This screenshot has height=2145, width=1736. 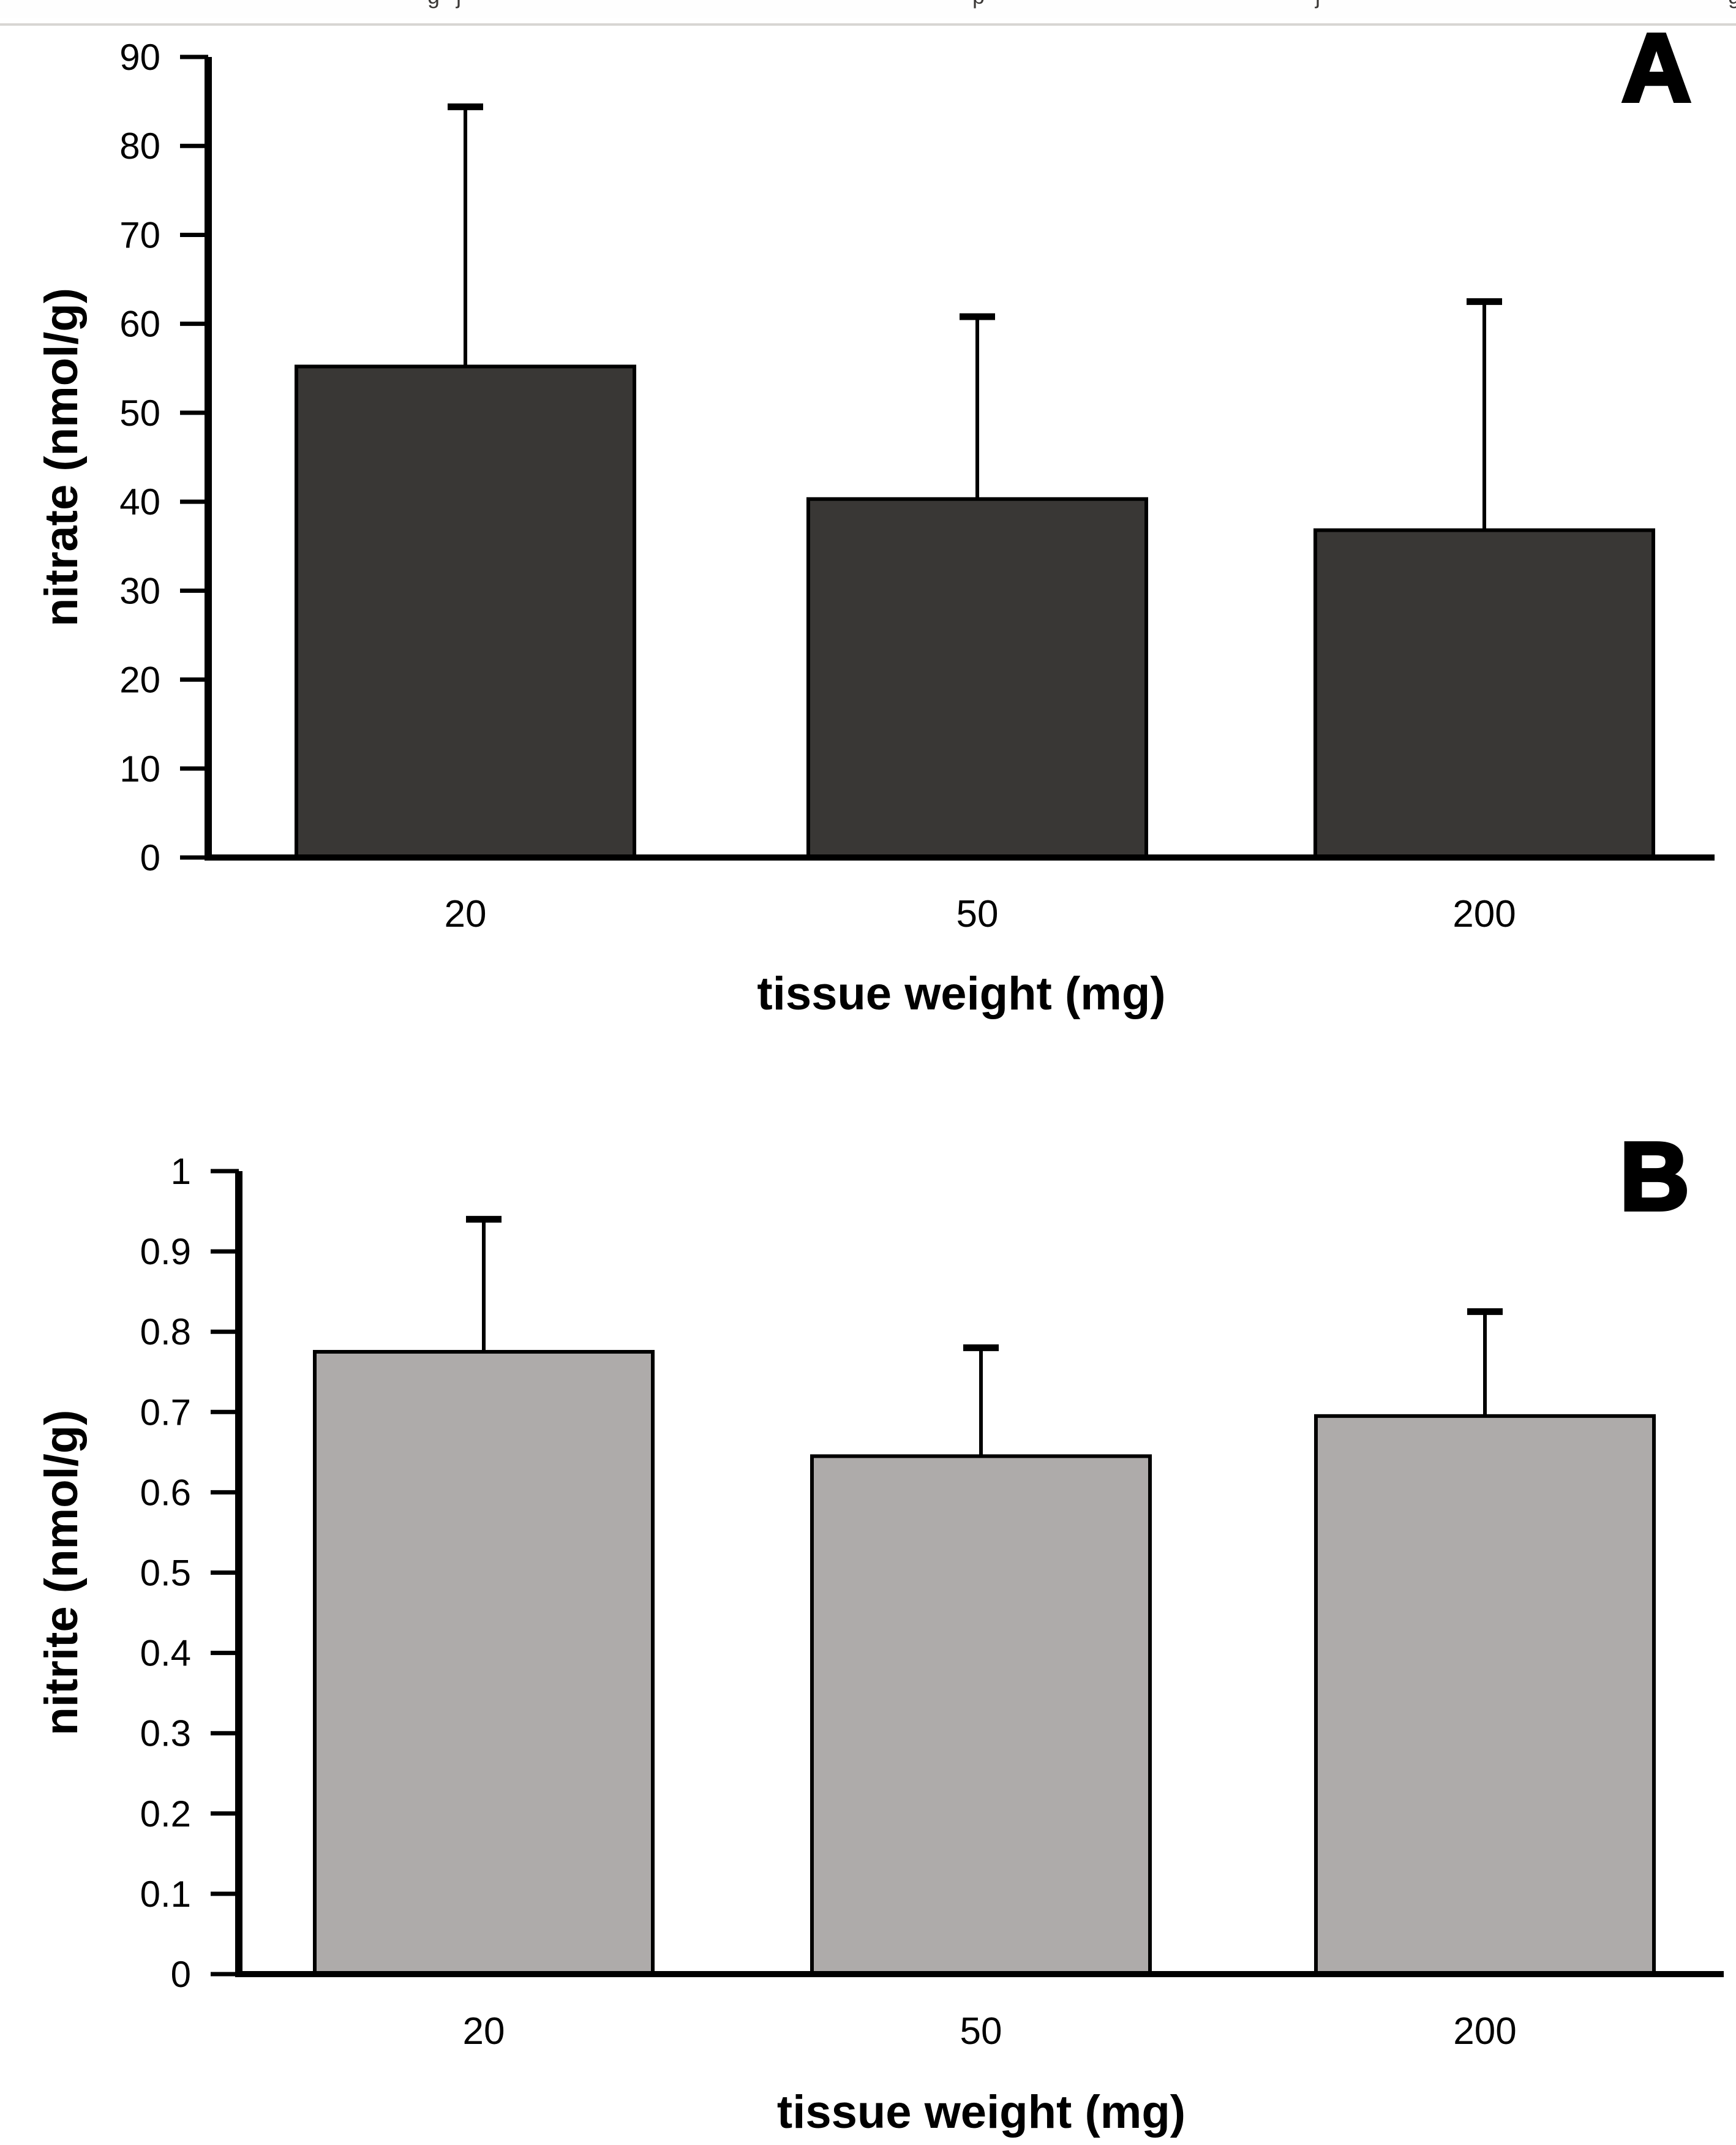 What do you see at coordinates (978, 5) in the screenshot?
I see `clipped-text-fragment: p` at bounding box center [978, 5].